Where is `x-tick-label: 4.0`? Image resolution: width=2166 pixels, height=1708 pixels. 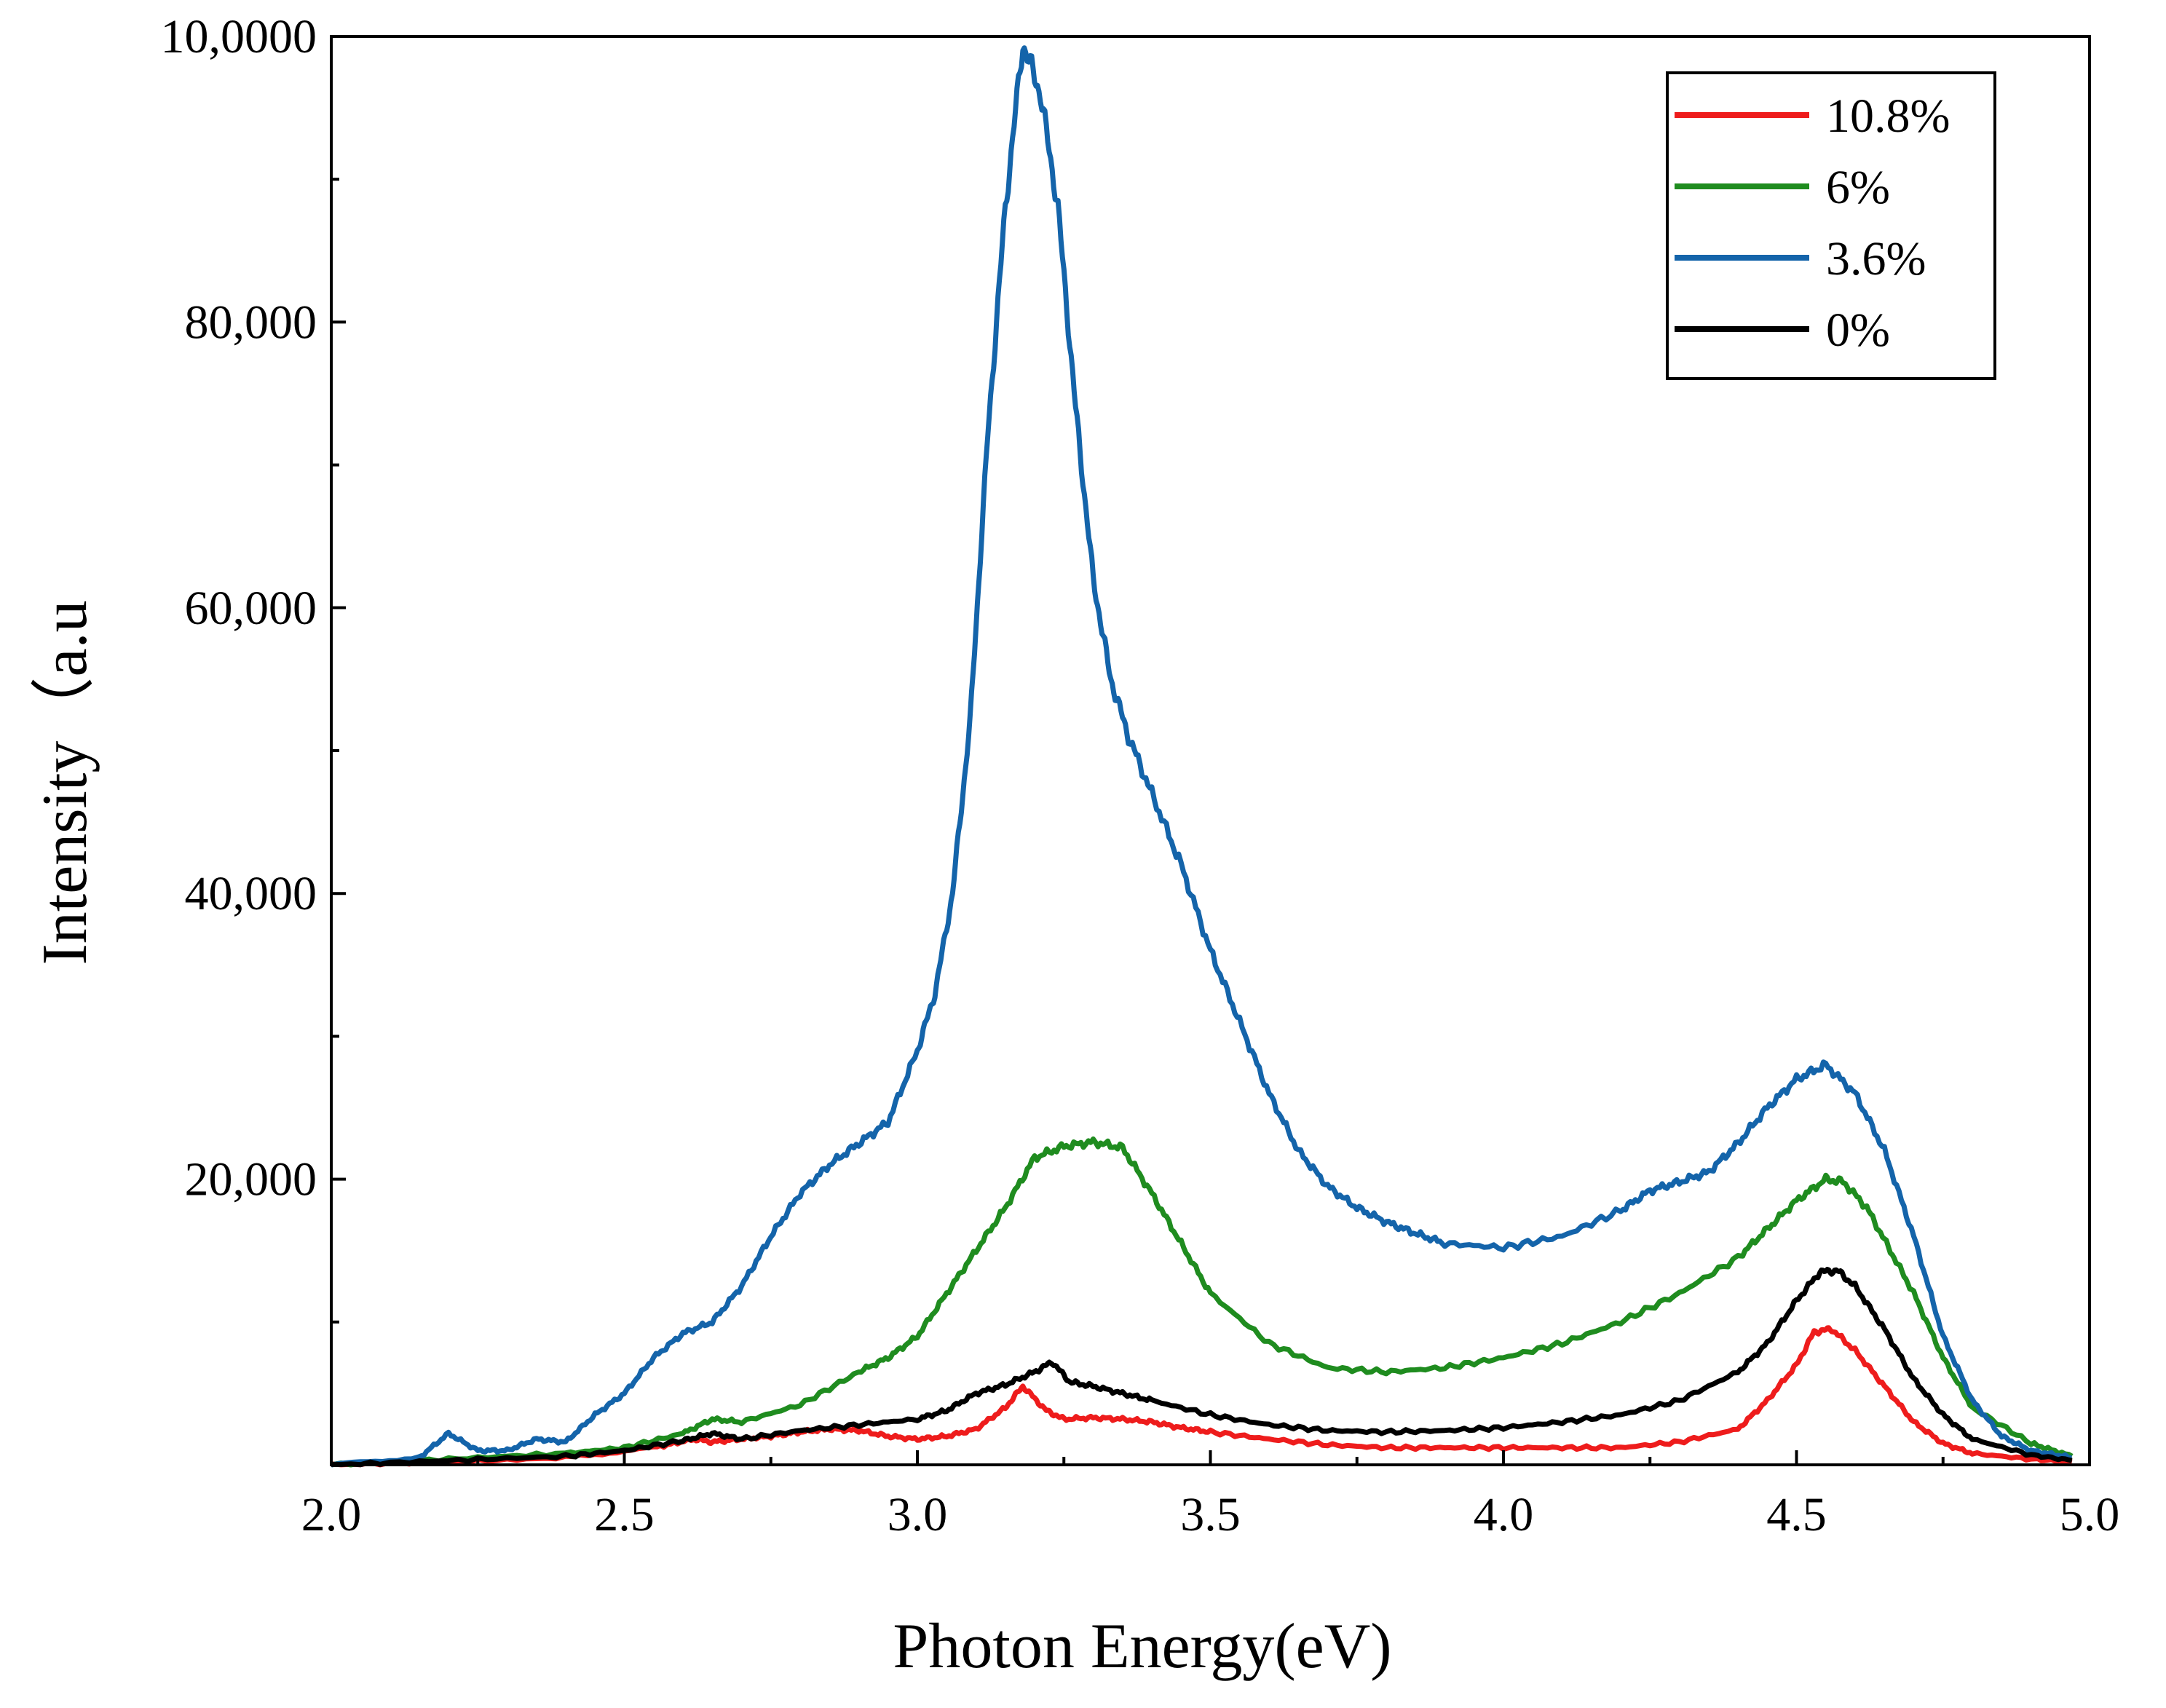 x-tick-label: 4.0 is located at coordinates (1504, 1514).